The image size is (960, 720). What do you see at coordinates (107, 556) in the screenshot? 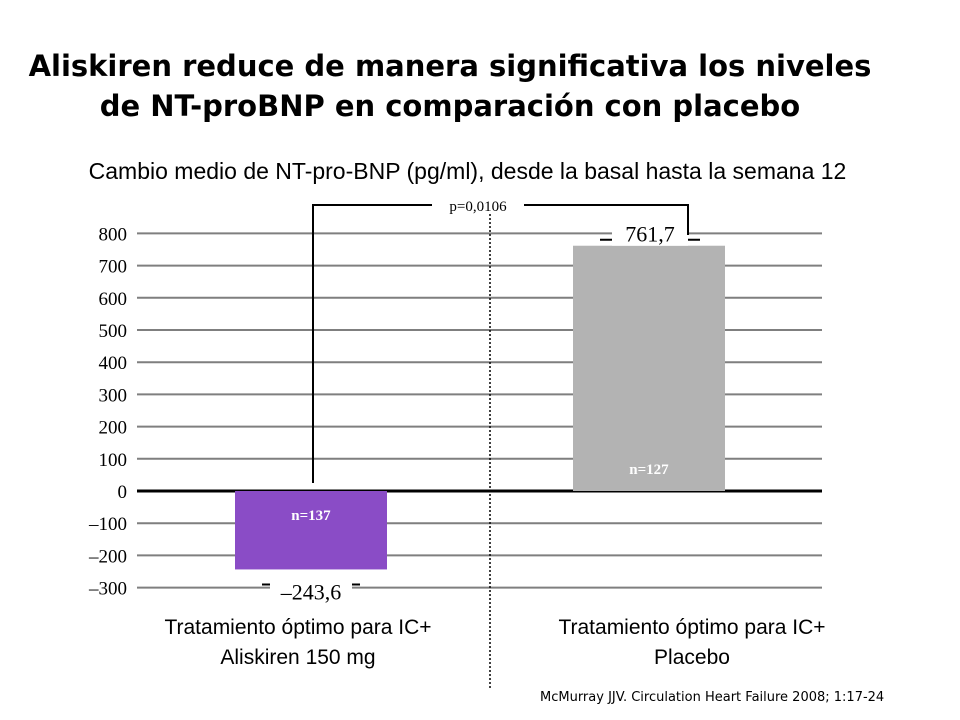
I see `y-tick-label: –200` at bounding box center [107, 556].